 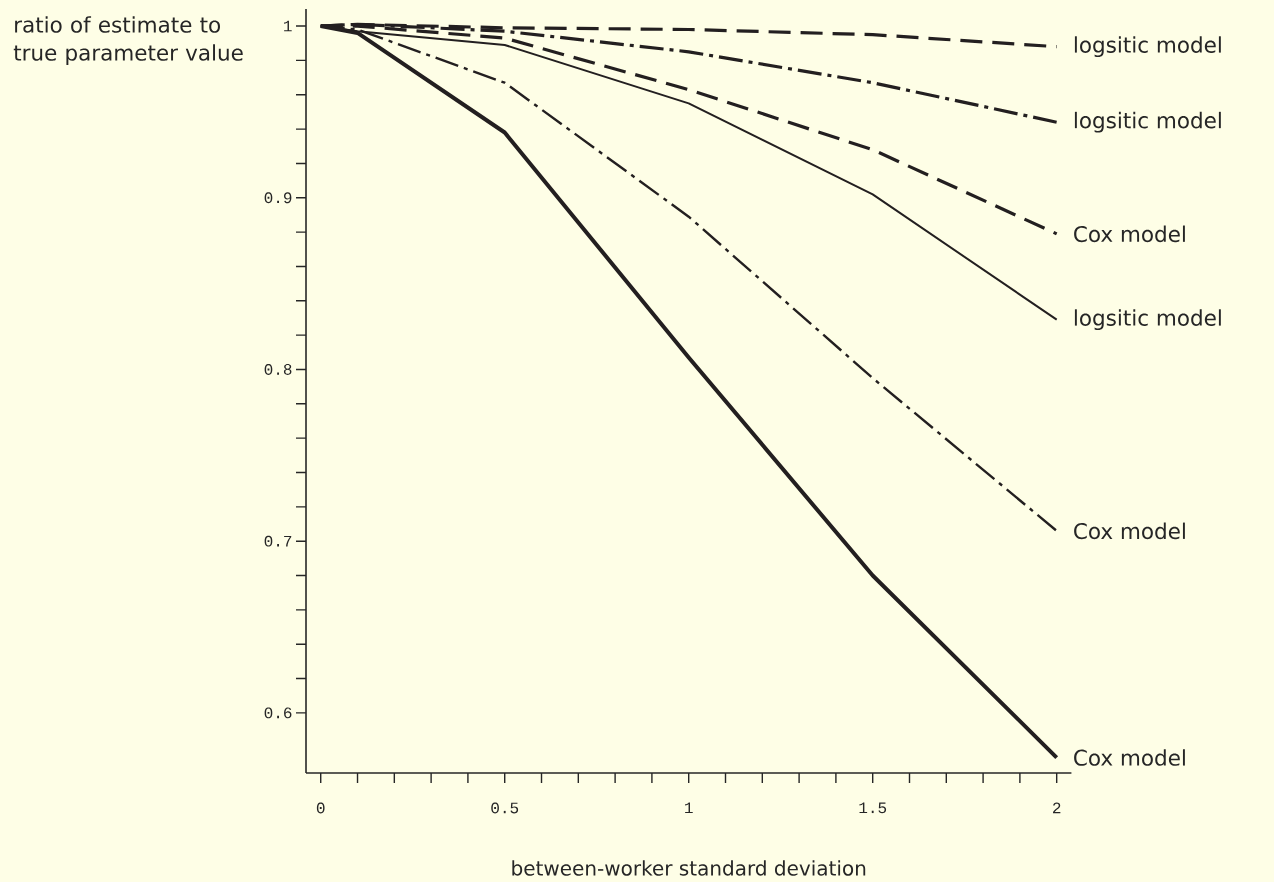 I want to click on x-tick-label: 0, so click(x=320, y=808).